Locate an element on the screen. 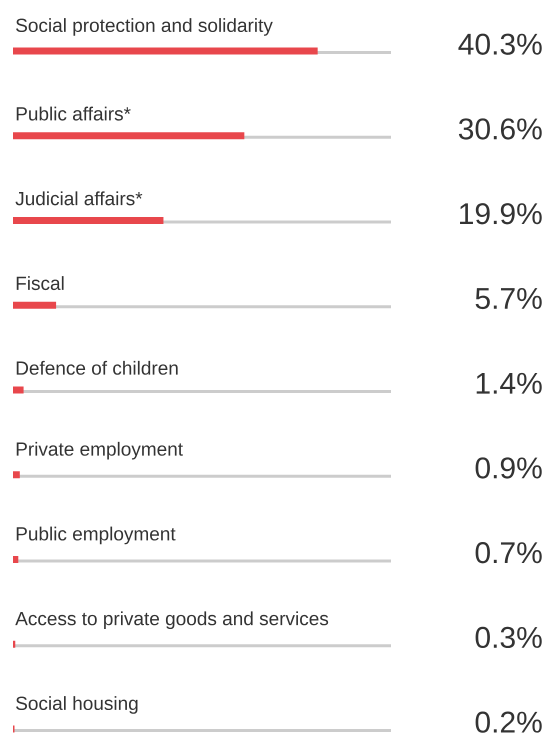 The image size is (555, 736). y-tick-label: Defence of children is located at coordinates (97, 367).